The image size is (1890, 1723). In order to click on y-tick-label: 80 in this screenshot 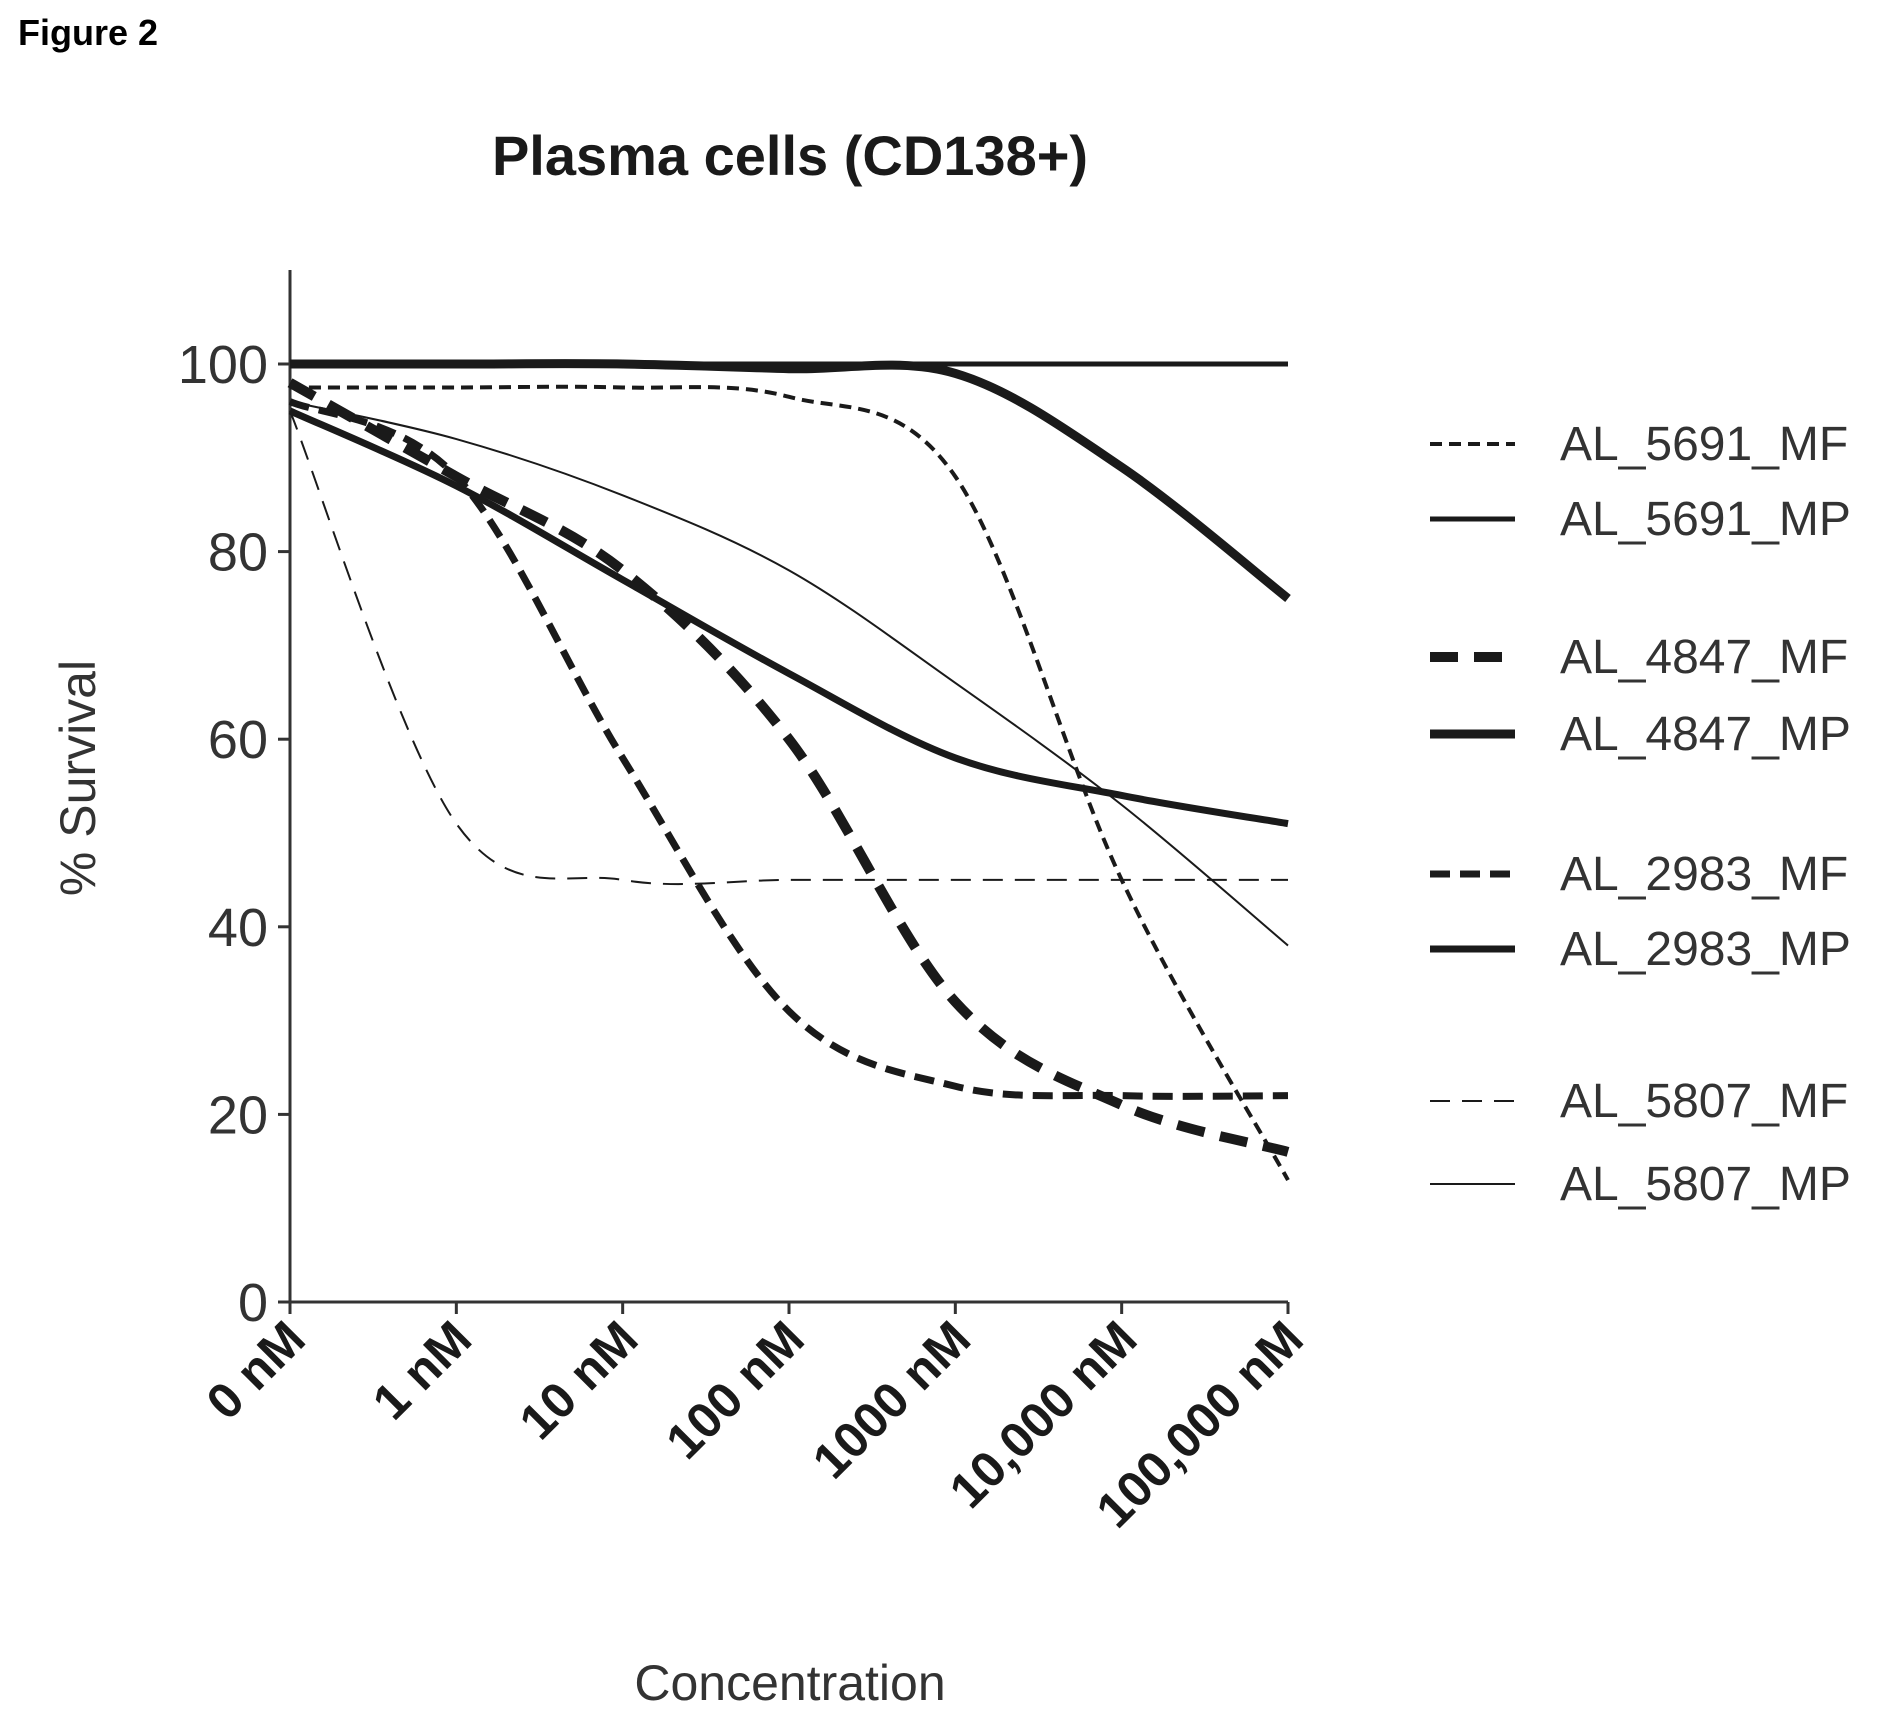, I will do `click(238, 553)`.